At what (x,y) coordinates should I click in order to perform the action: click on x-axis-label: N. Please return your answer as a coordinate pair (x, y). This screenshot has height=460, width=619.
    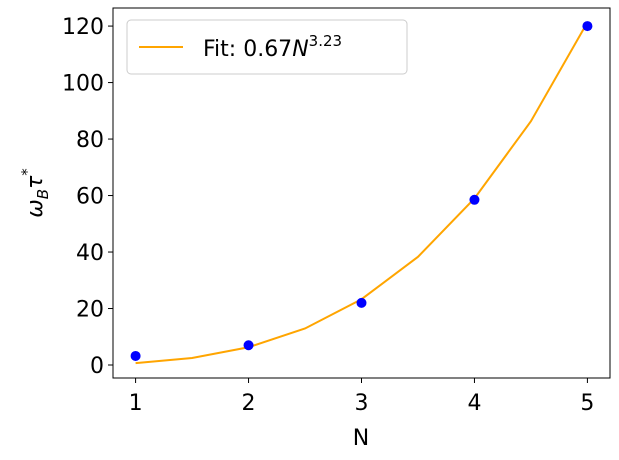
    Looking at the image, I should click on (361, 438).